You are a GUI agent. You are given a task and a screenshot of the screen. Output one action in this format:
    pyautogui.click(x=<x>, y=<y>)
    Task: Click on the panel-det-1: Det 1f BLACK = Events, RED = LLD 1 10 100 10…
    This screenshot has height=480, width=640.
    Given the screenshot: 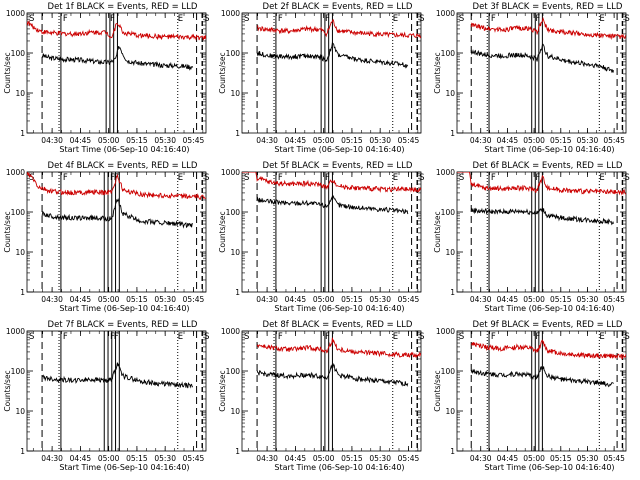 What is the action you would take?
    pyautogui.click(x=106, y=78)
    